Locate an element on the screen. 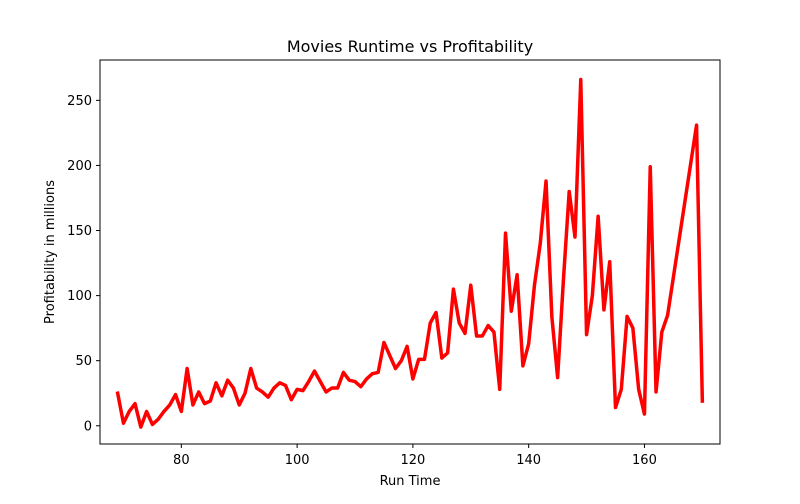 The image size is (800, 504). y-tick-label: 250 is located at coordinates (79, 101).